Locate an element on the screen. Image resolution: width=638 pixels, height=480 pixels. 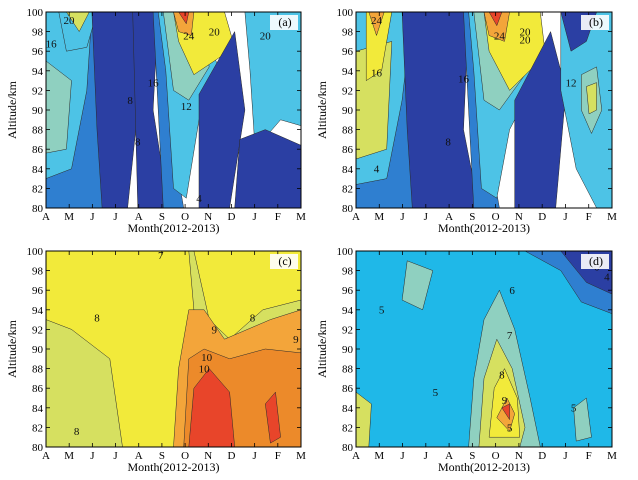
contour-label: 12 is located at coordinates (571, 83).